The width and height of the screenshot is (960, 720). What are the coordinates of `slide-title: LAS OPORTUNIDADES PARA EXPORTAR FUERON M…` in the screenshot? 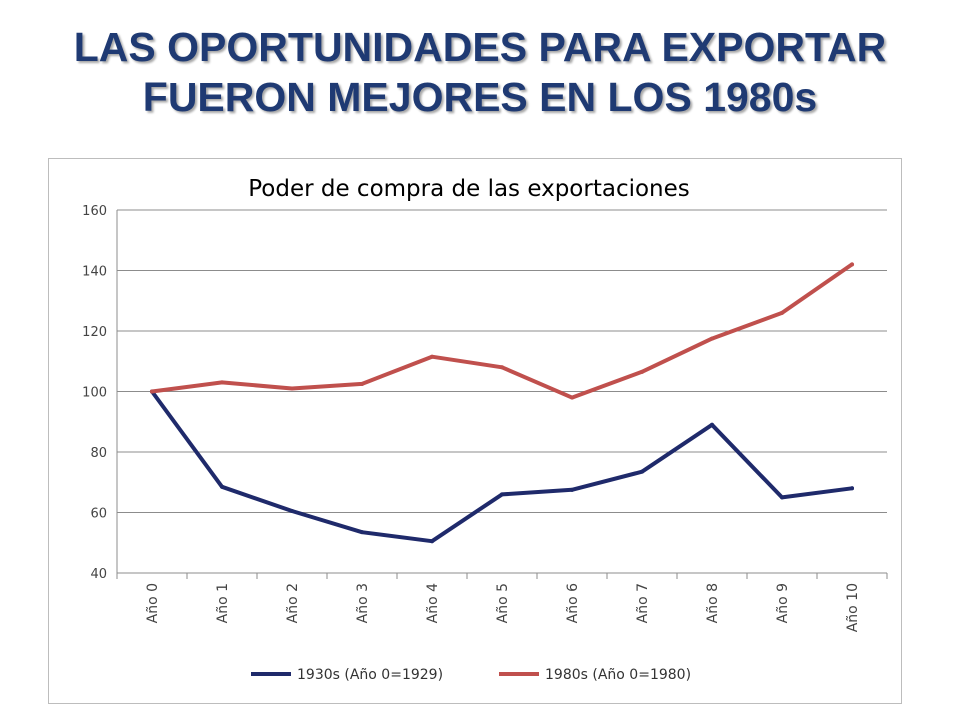 It's located at (480, 72).